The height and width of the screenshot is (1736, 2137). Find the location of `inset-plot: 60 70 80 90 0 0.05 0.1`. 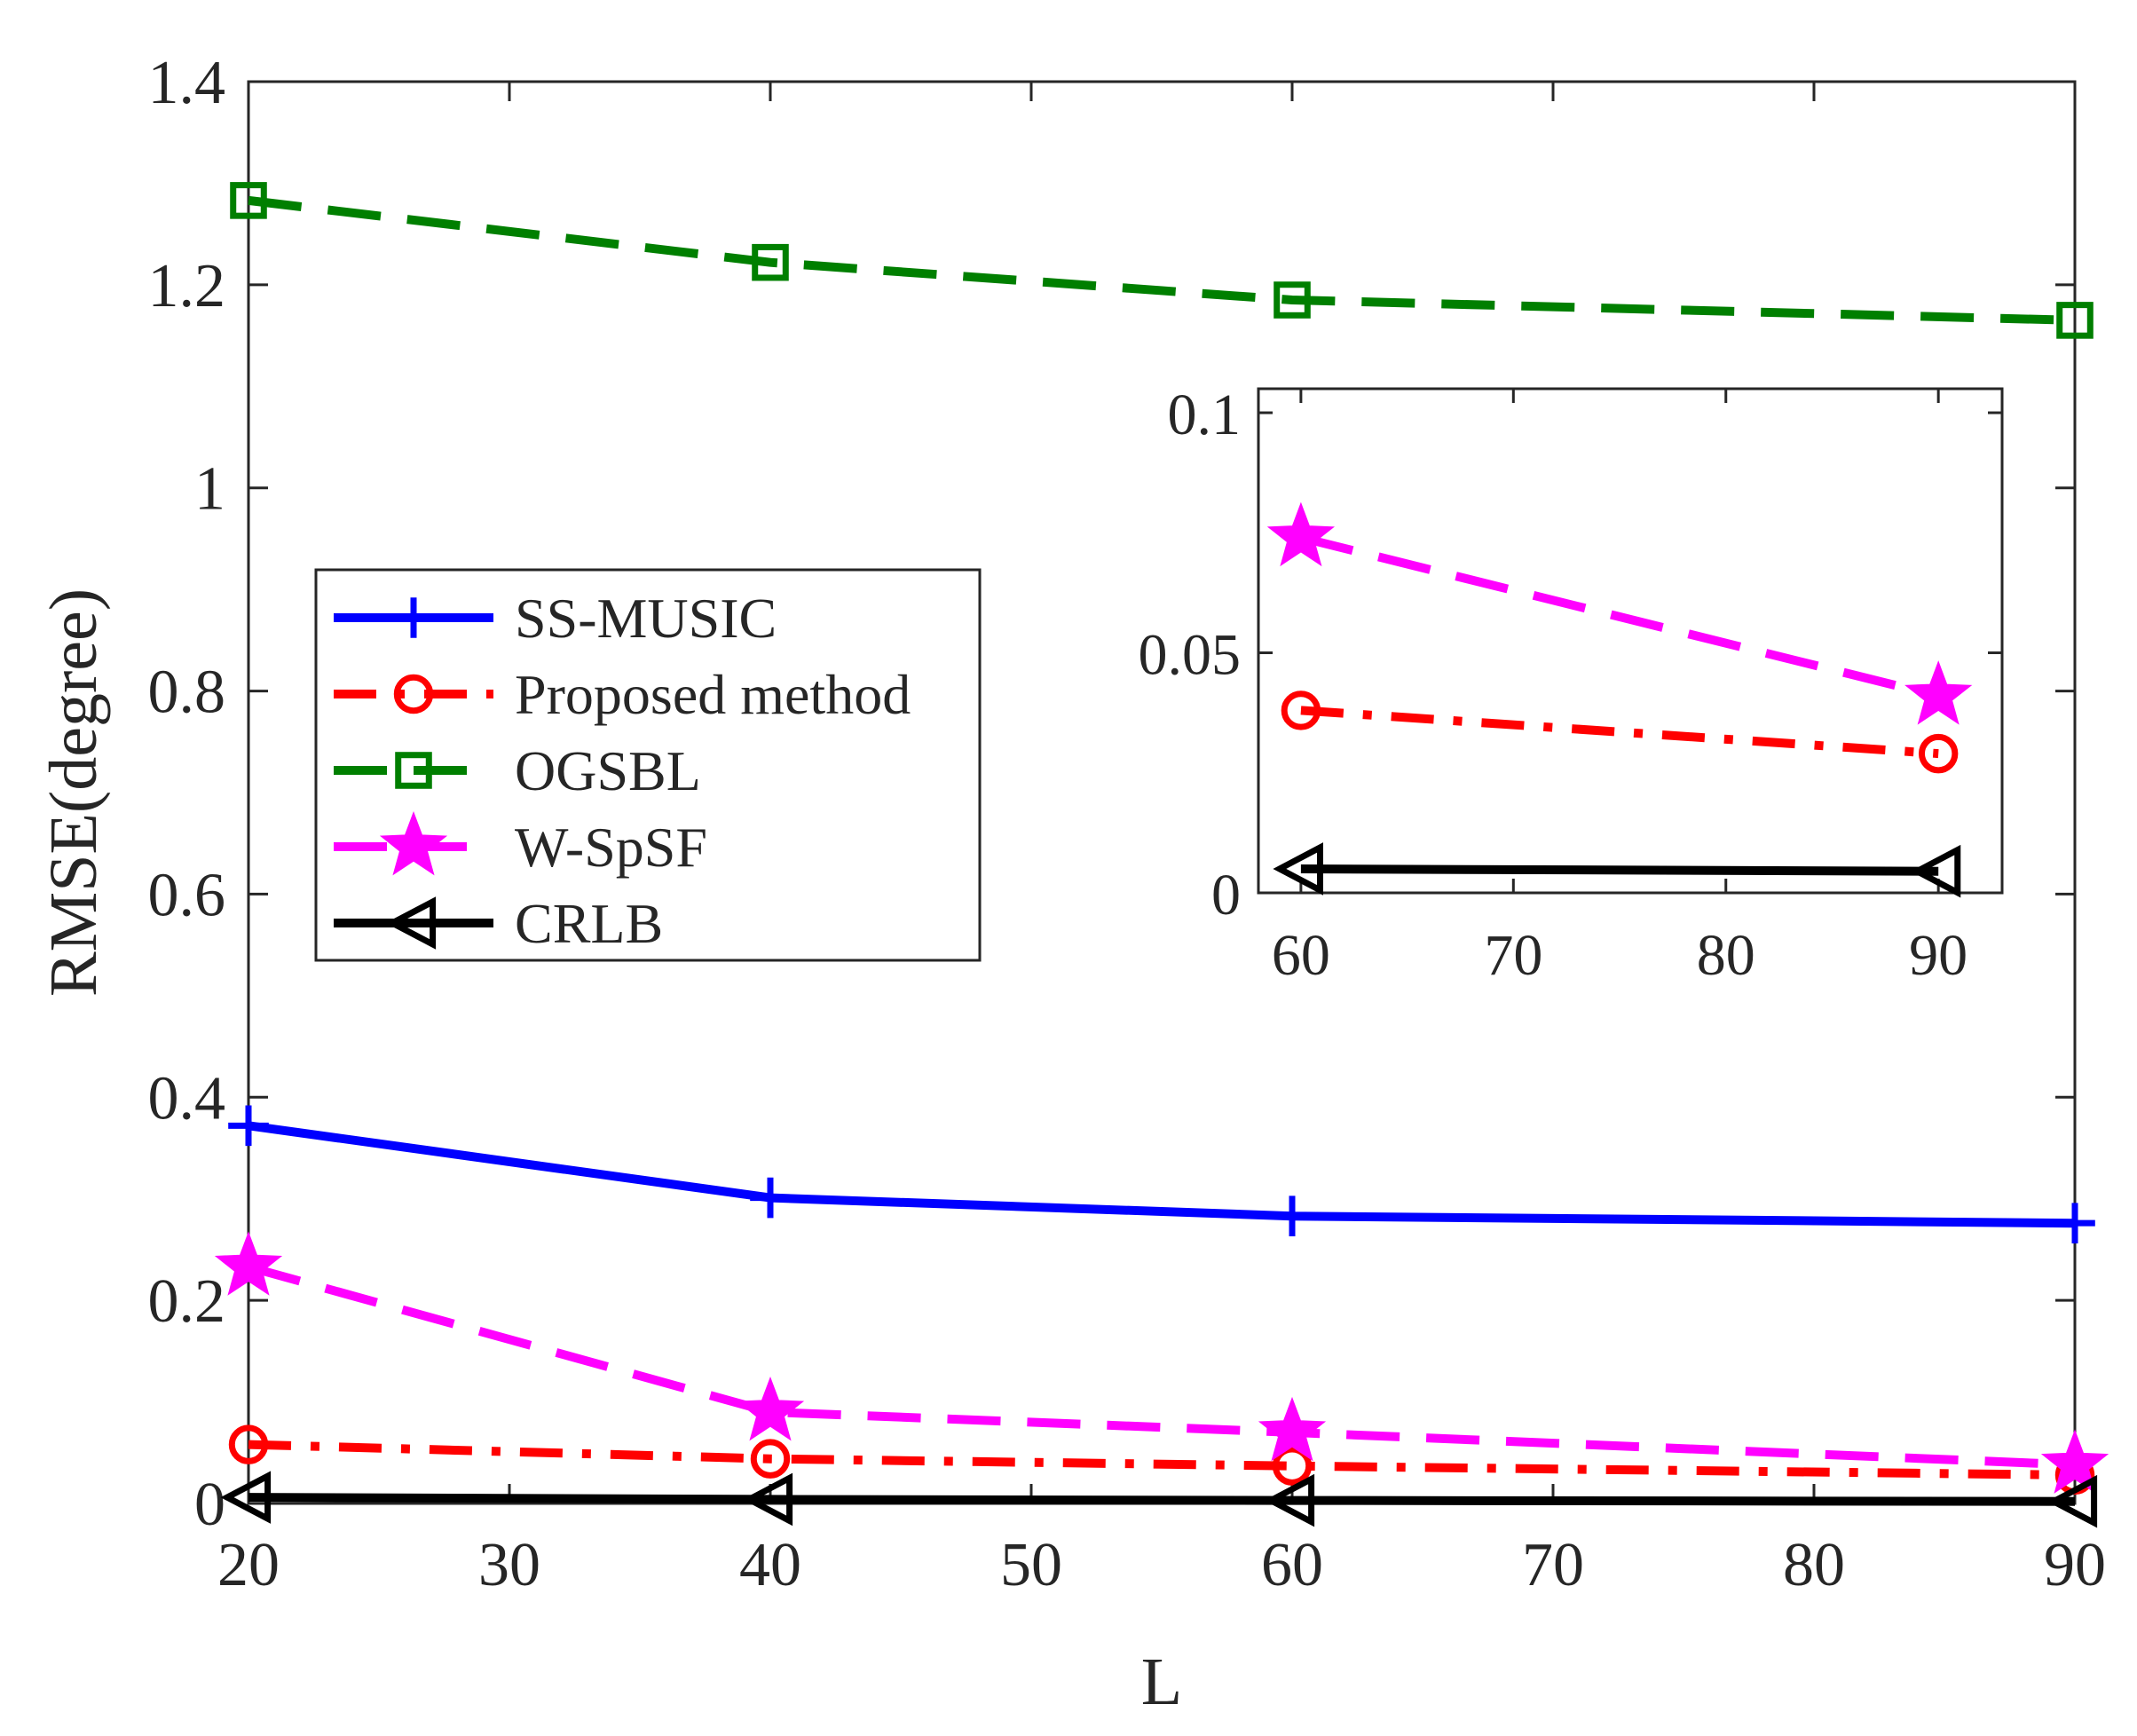

inset-plot: 60 70 80 90 0 0.05 0.1 is located at coordinates (1571, 685).